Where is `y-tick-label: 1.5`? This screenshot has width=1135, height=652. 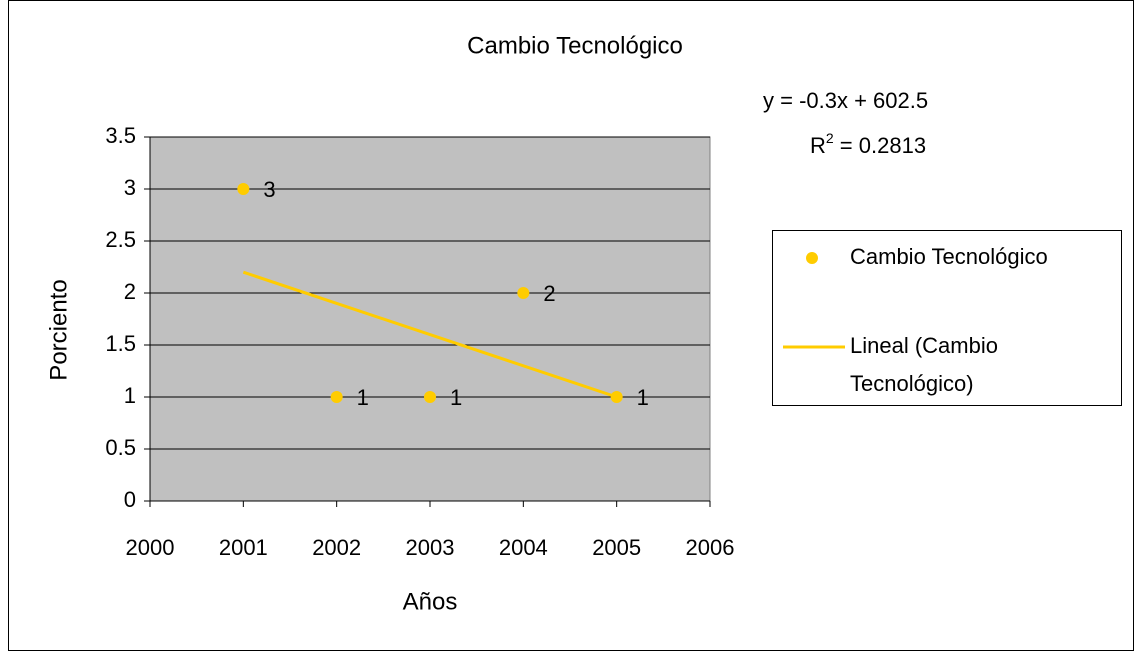
y-tick-label: 1.5 is located at coordinates (120, 343).